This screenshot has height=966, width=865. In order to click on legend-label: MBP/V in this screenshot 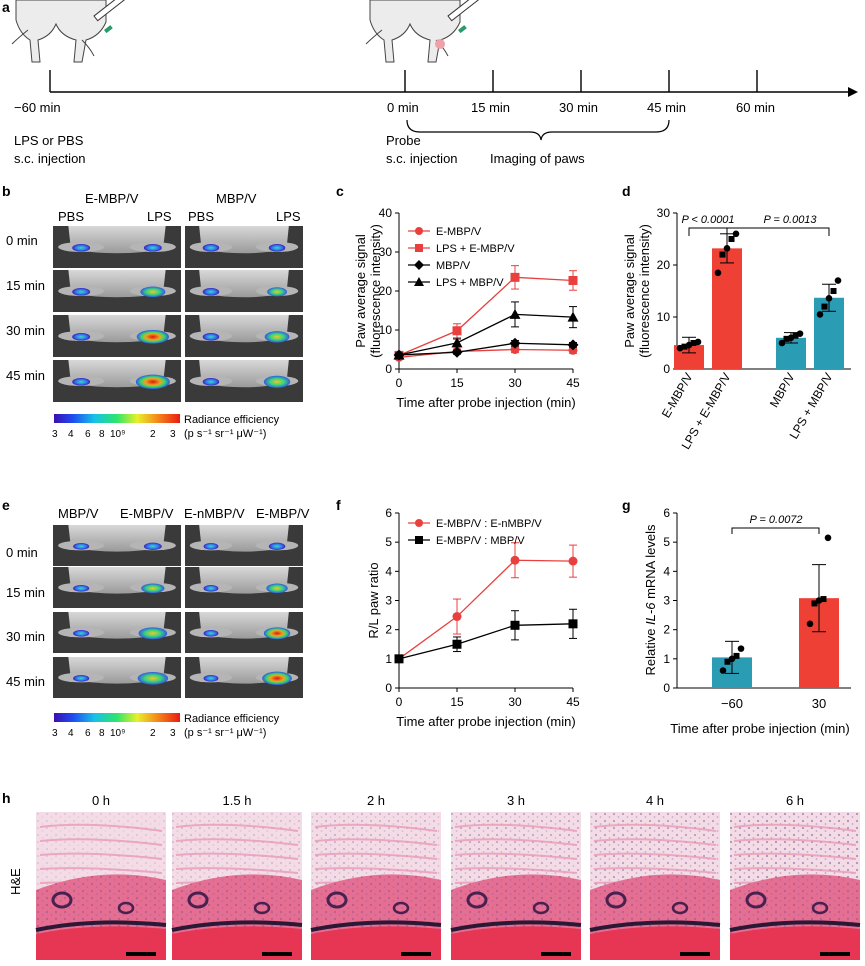, I will do `click(453, 266)`.